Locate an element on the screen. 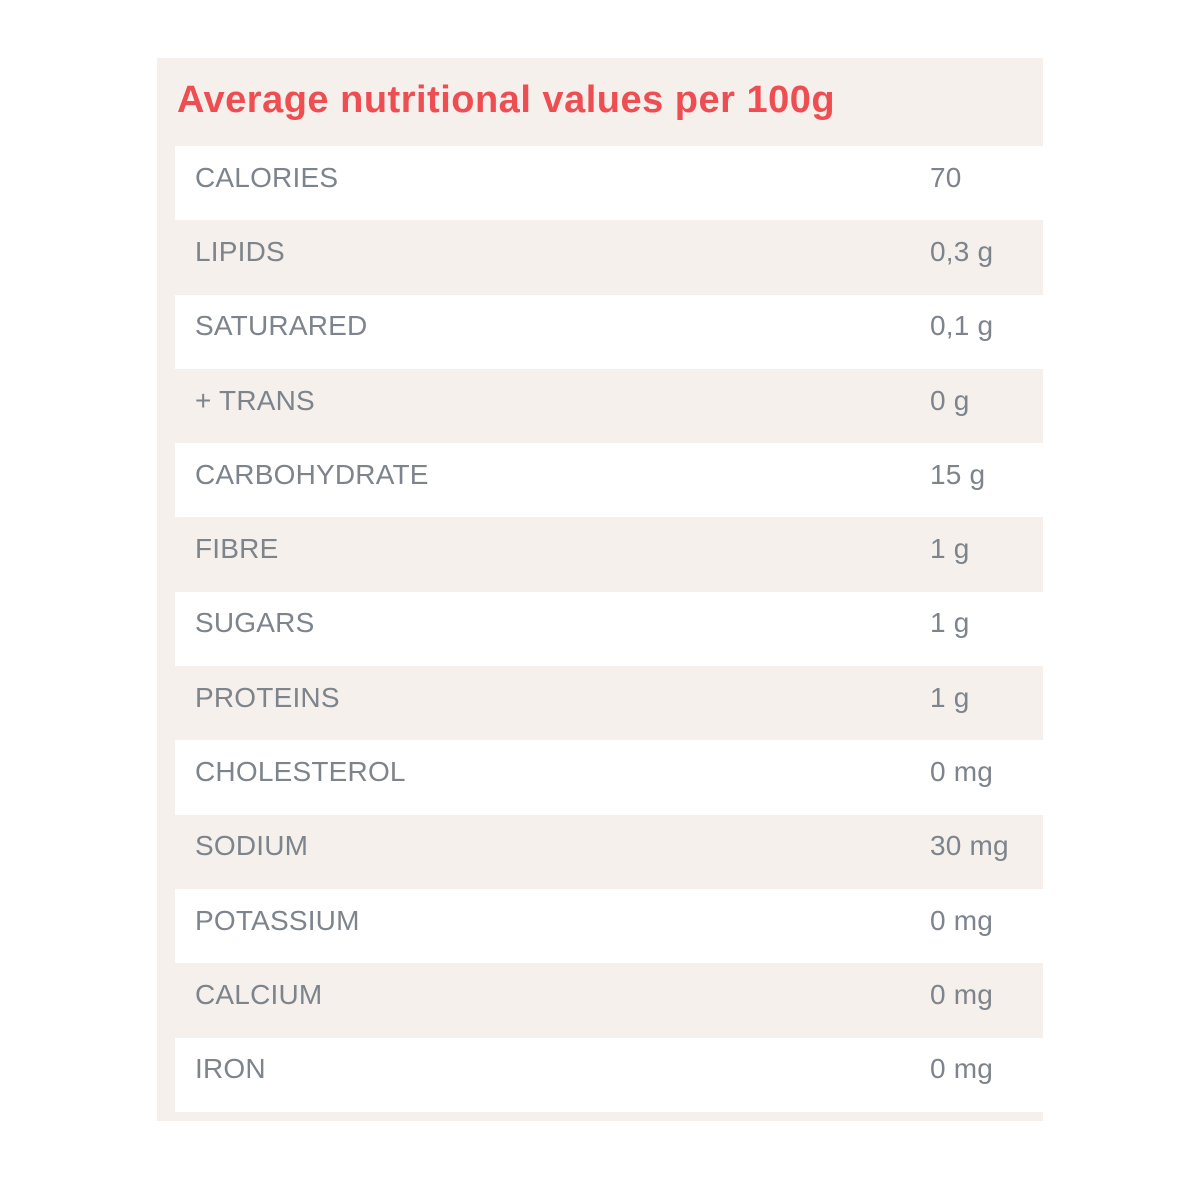 The width and height of the screenshot is (1200, 1200). nutrient-label: SODIUM is located at coordinates (252, 846).